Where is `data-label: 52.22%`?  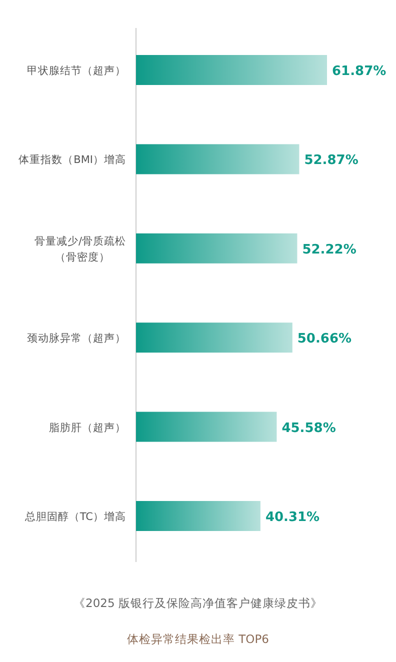
data-label: 52.22% is located at coordinates (329, 250).